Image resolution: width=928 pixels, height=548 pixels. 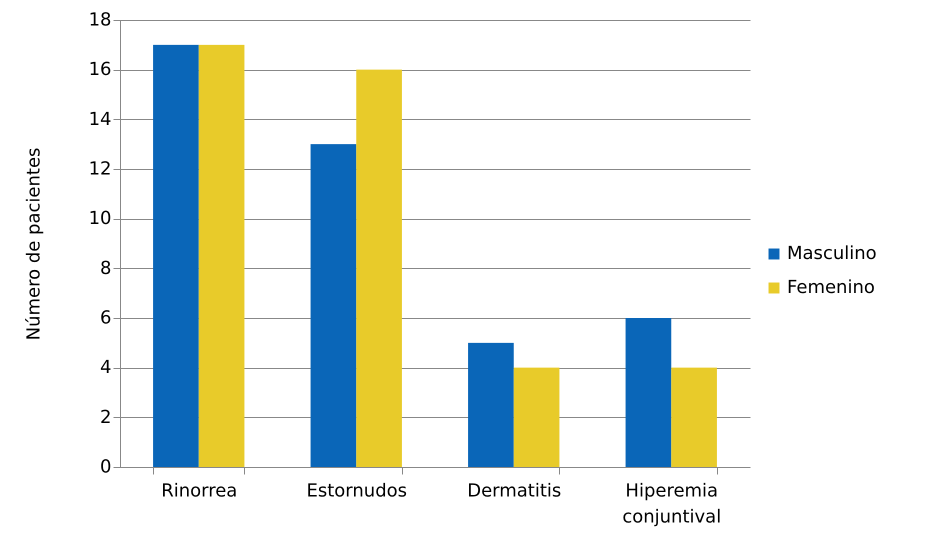 What do you see at coordinates (106, 268) in the screenshot?
I see `y-tick-label: 8` at bounding box center [106, 268].